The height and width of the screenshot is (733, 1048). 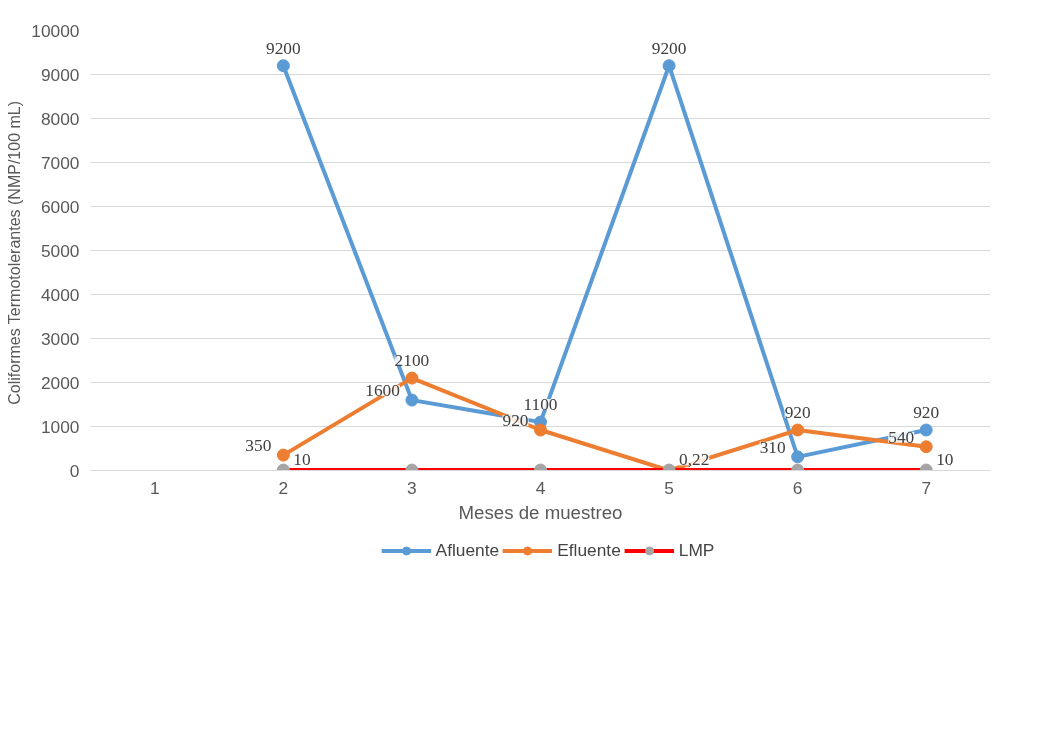 What do you see at coordinates (467, 550) in the screenshot?
I see `legend-label: Afluente` at bounding box center [467, 550].